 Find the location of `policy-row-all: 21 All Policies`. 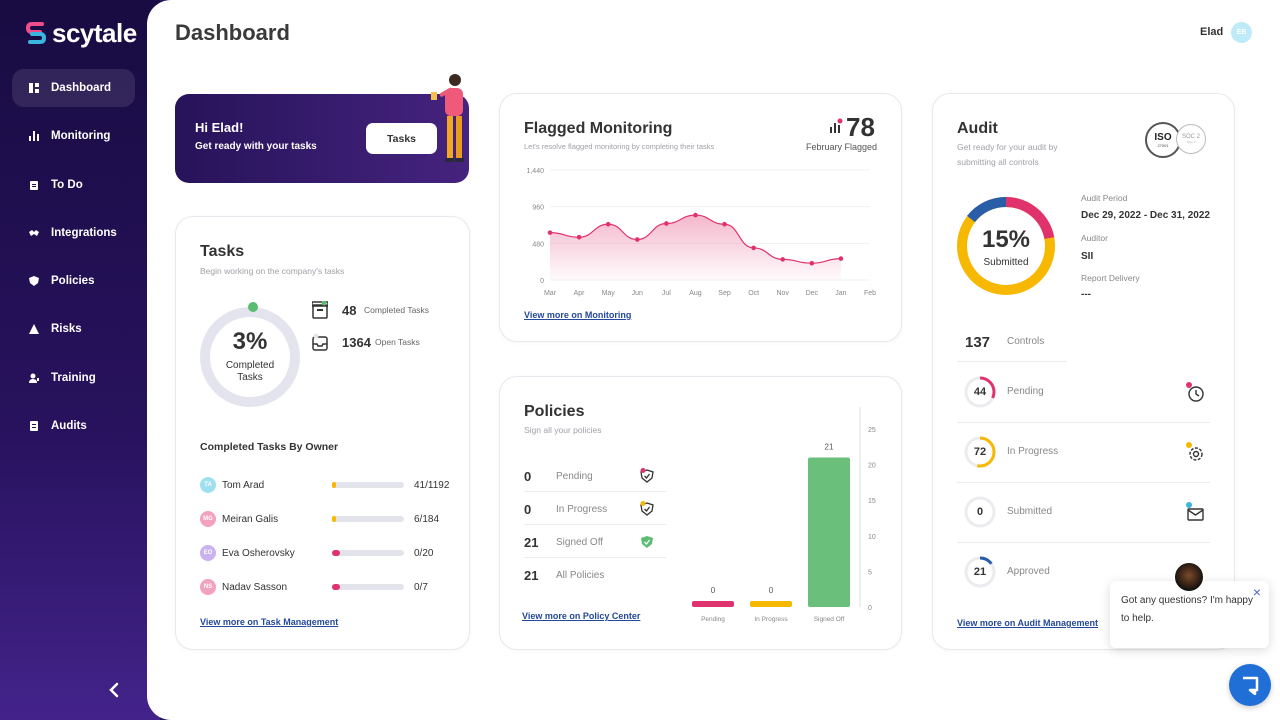

policy-row-all: 21 All Policies is located at coordinates (595, 574).